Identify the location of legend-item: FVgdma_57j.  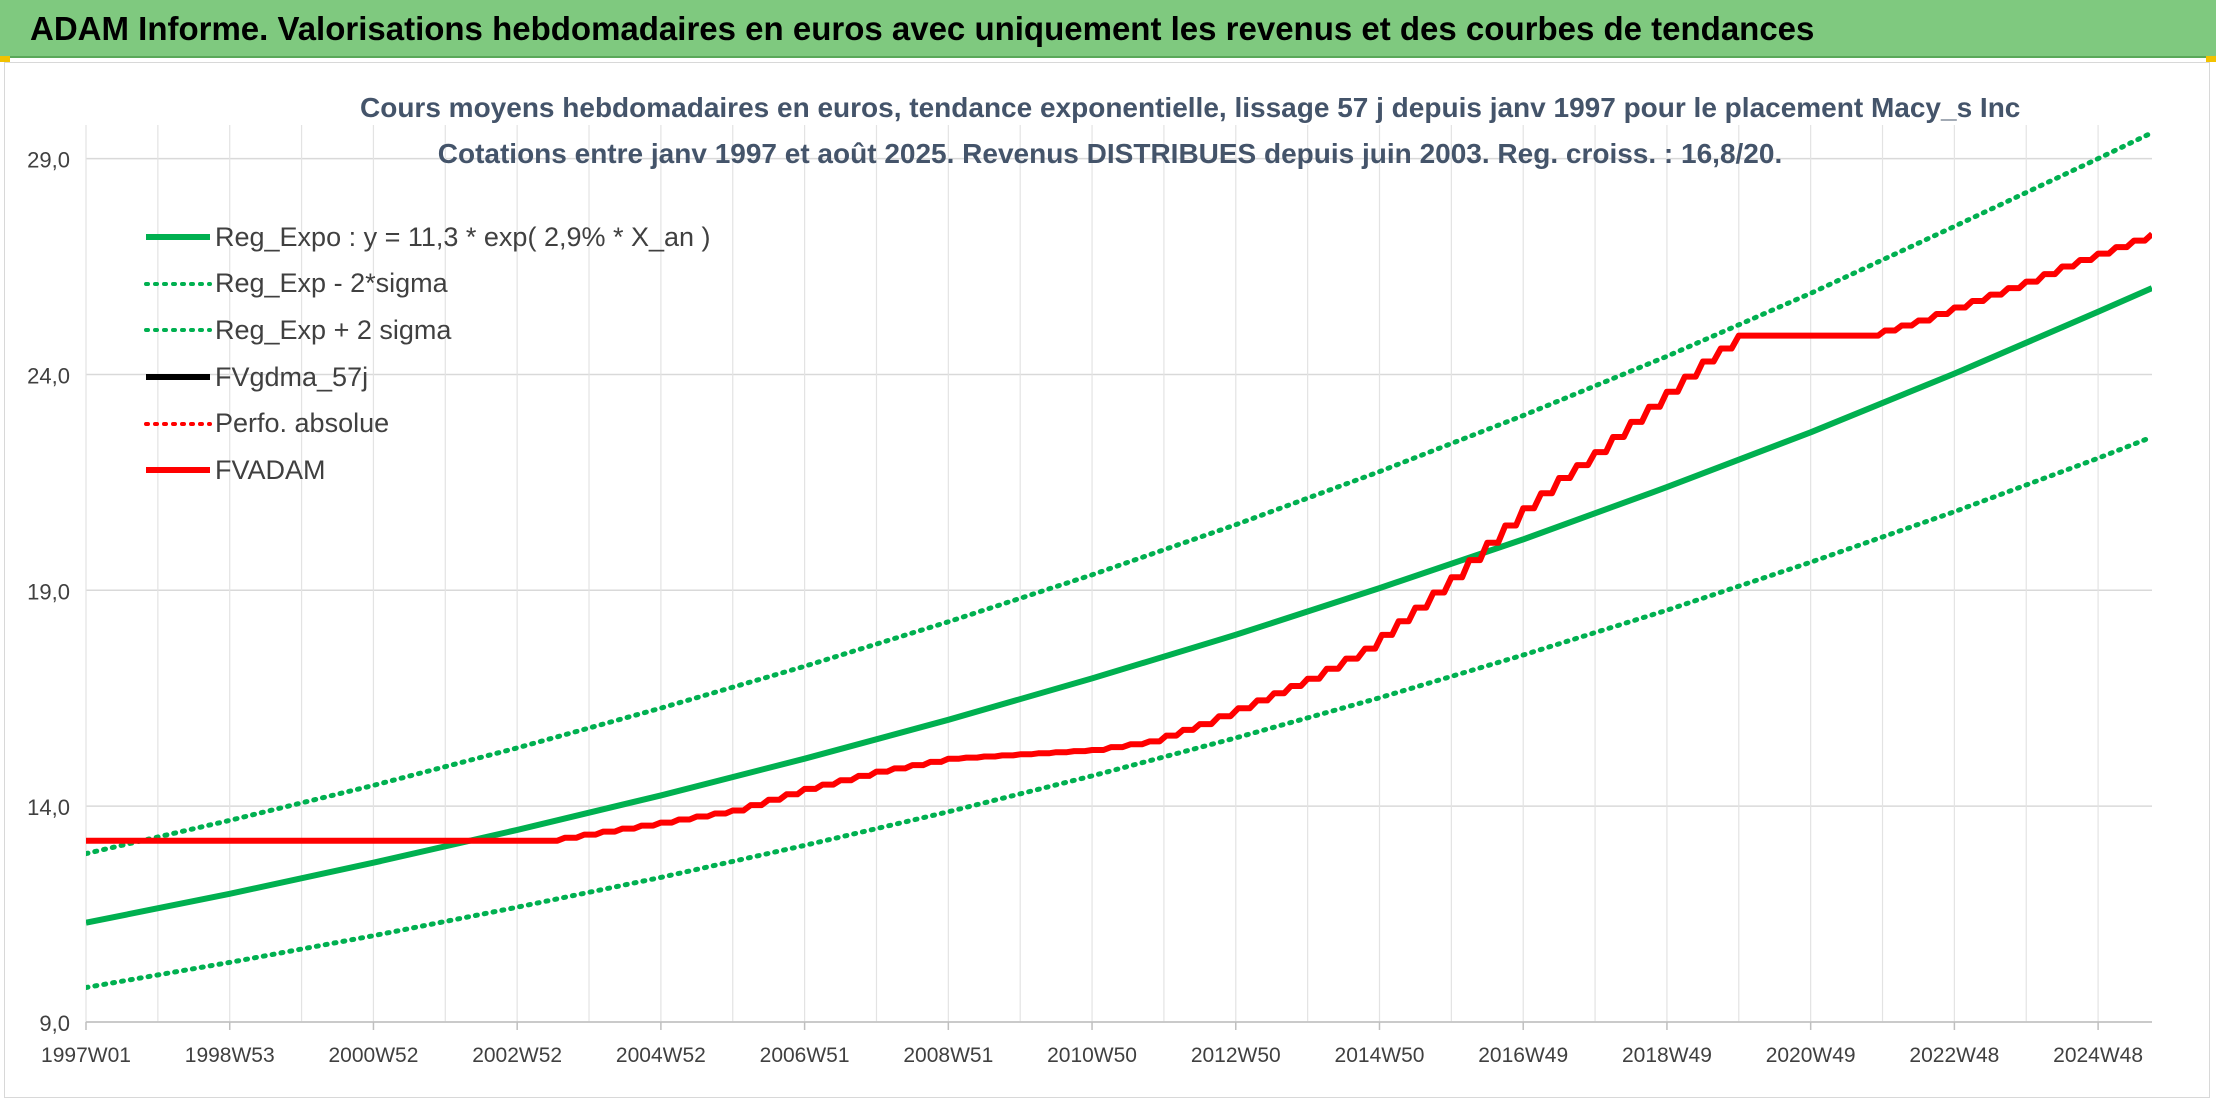
(427, 377).